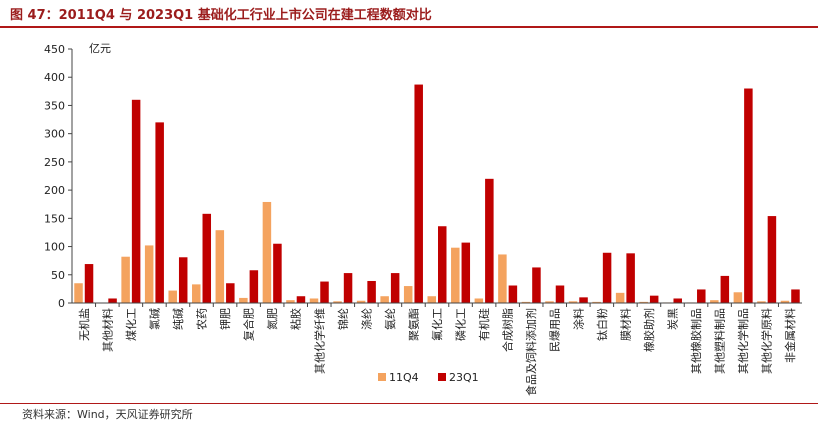  I want to click on x-tick-label: 炭黑, so click(672, 319).